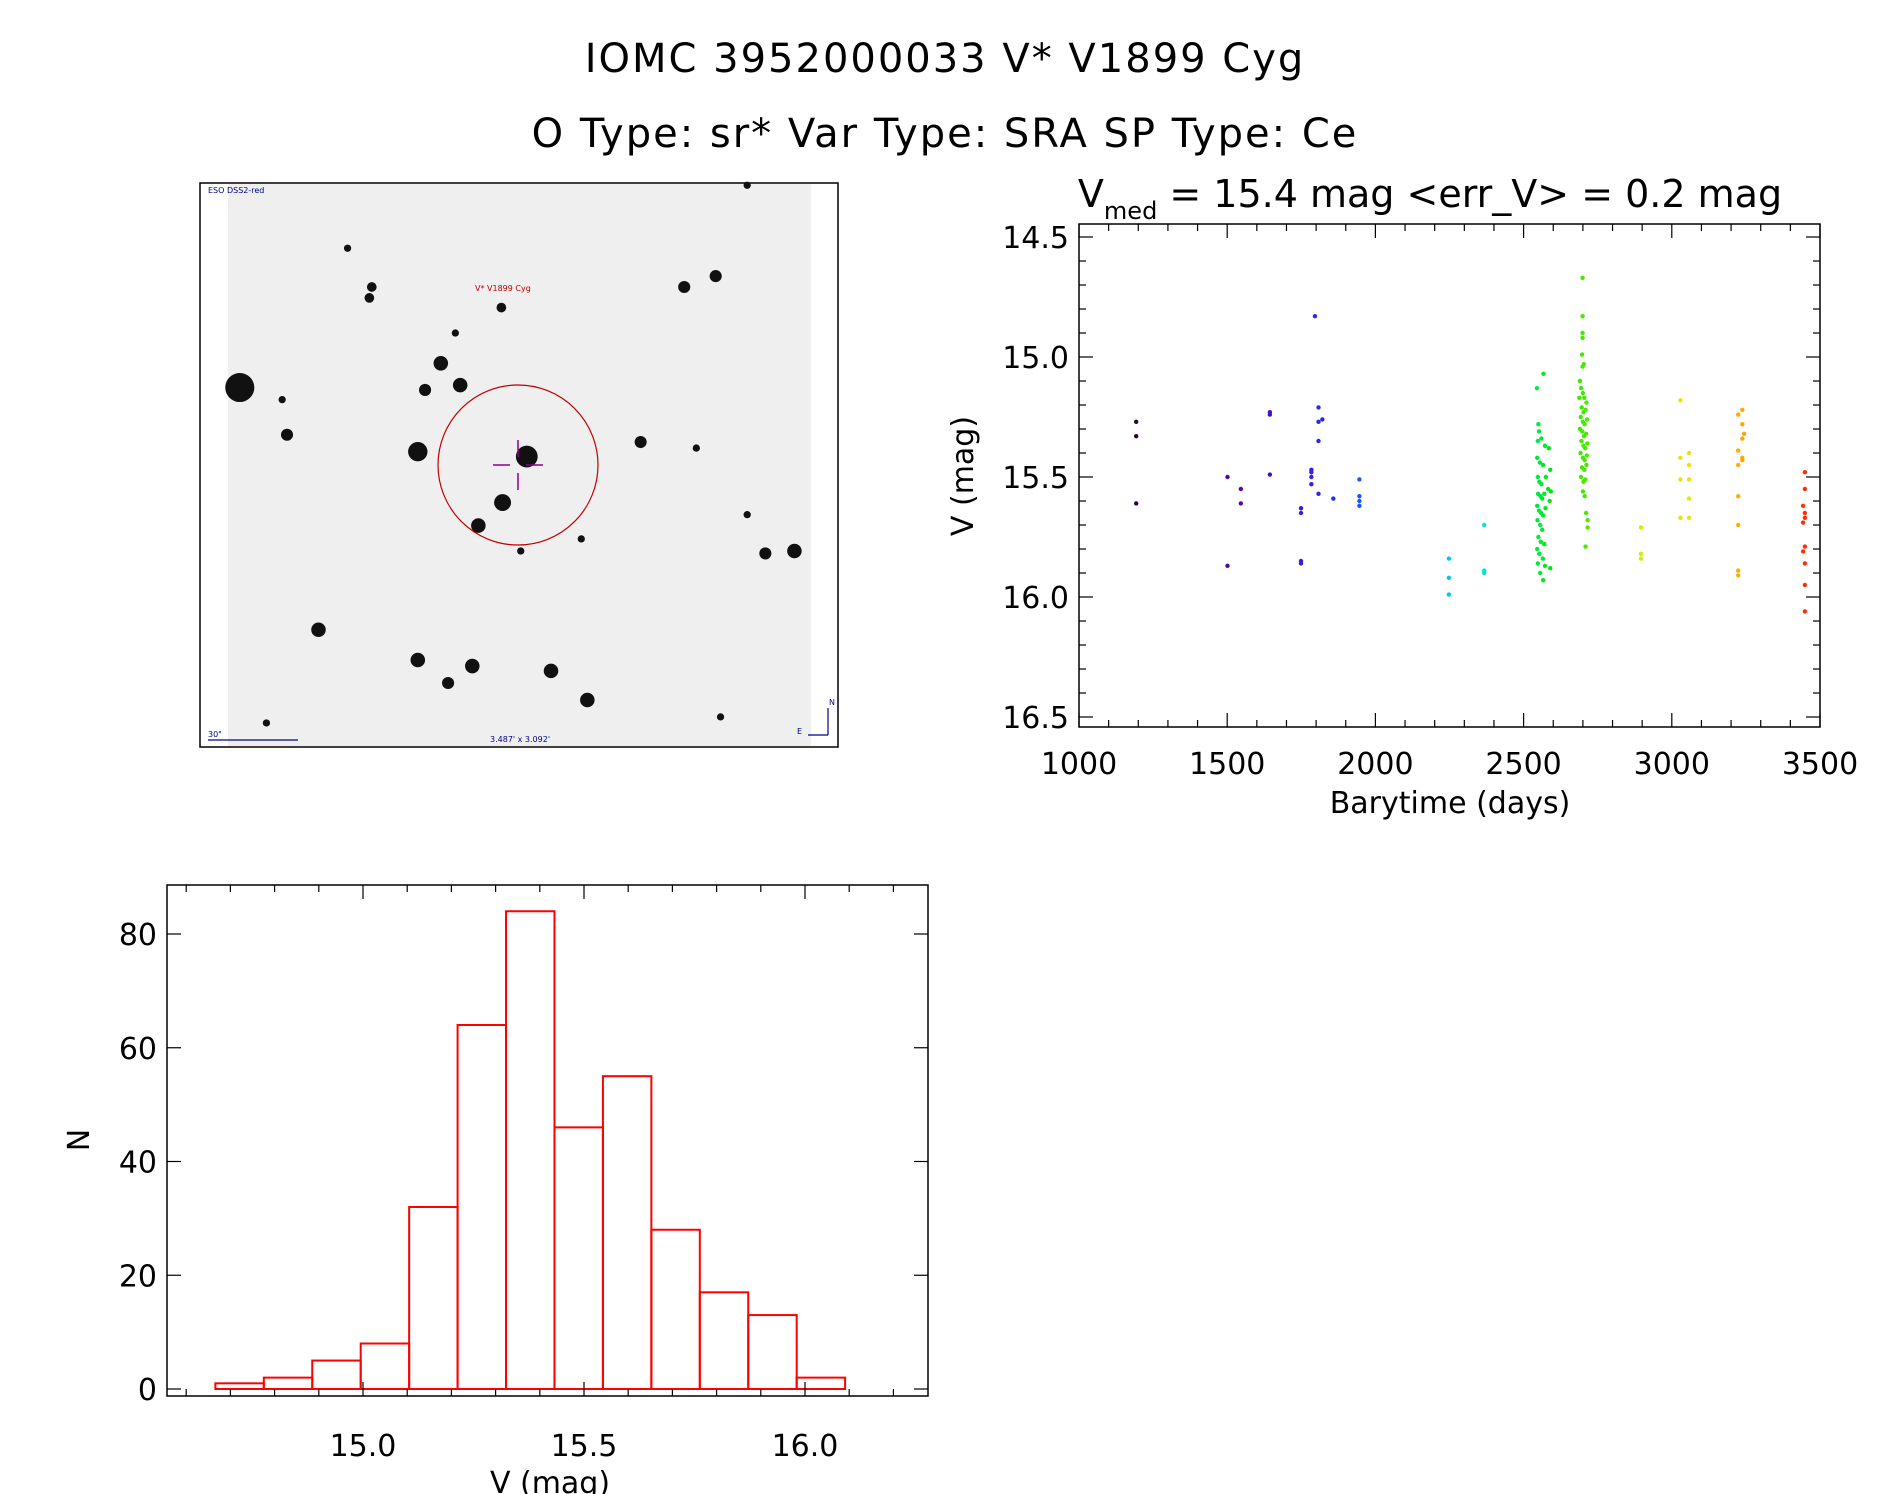  I want to click on figure-title: IOMC 3952000033 V* V1899 Cyg, so click(945, 59).